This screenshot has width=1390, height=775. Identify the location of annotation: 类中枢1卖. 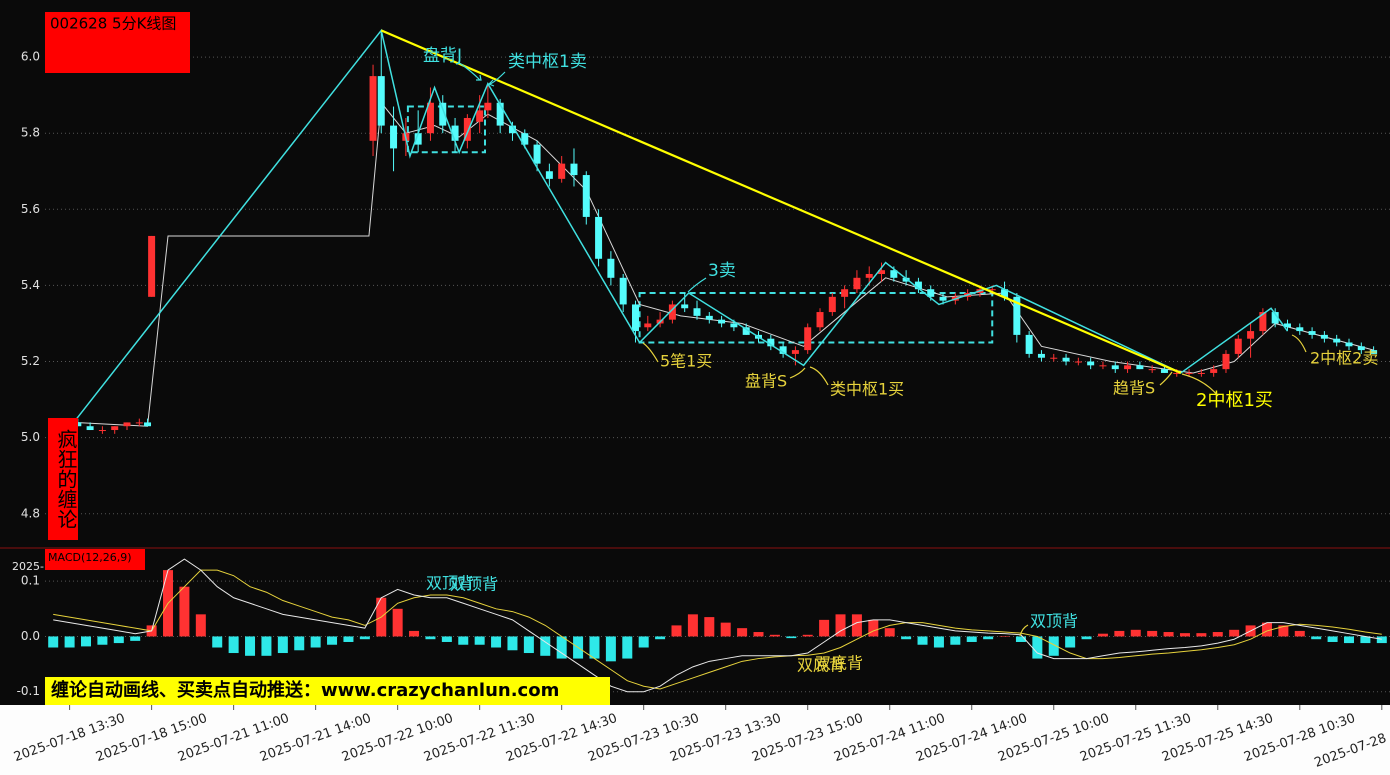
(547, 62).